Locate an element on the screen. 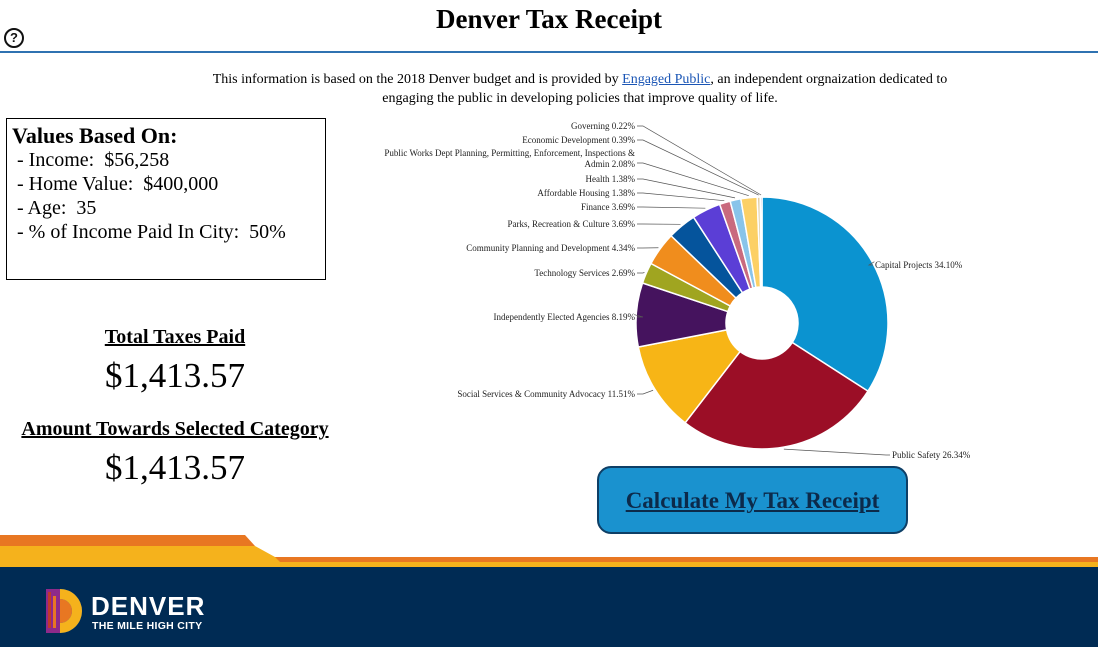  footer-navy is located at coordinates (549, 607).